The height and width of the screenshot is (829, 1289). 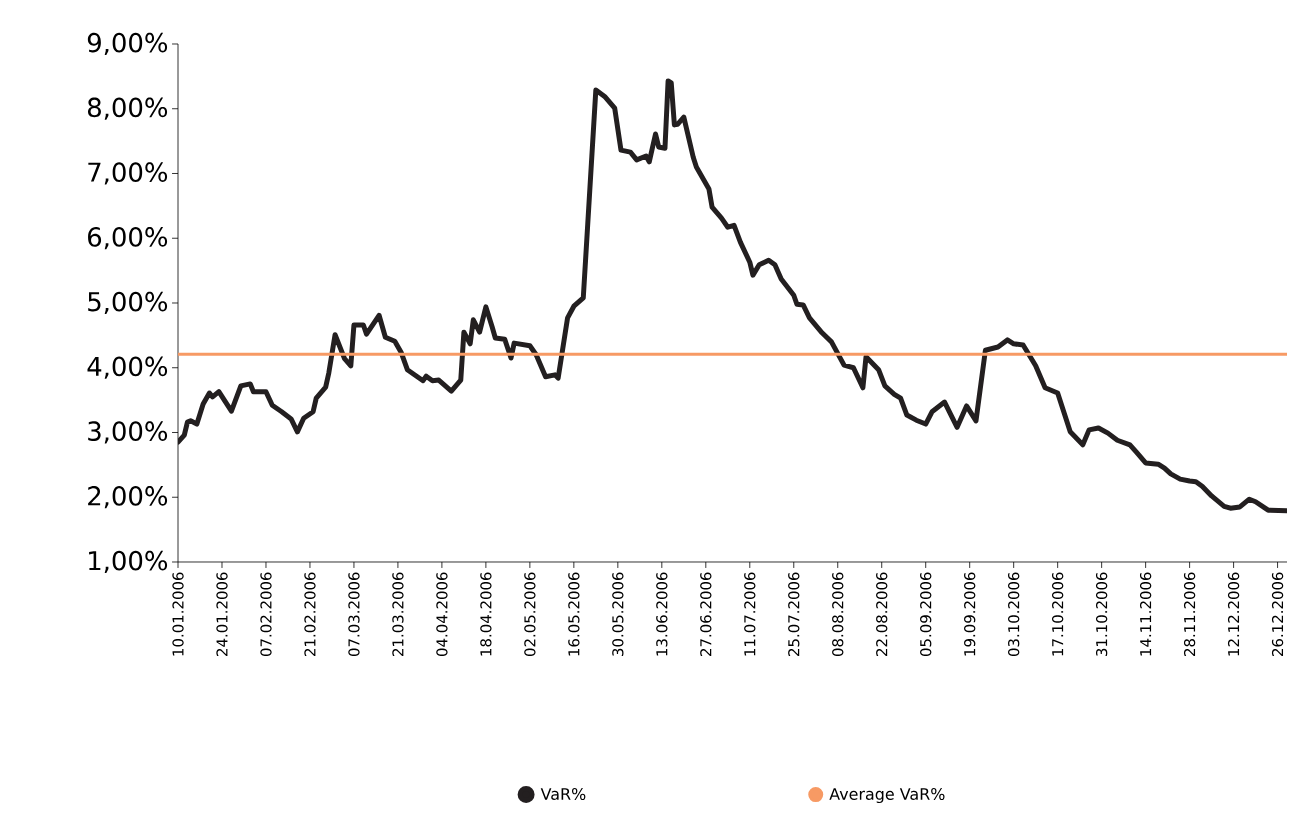 What do you see at coordinates (128, 432) in the screenshot?
I see `y-tick-label: 3,00%` at bounding box center [128, 432].